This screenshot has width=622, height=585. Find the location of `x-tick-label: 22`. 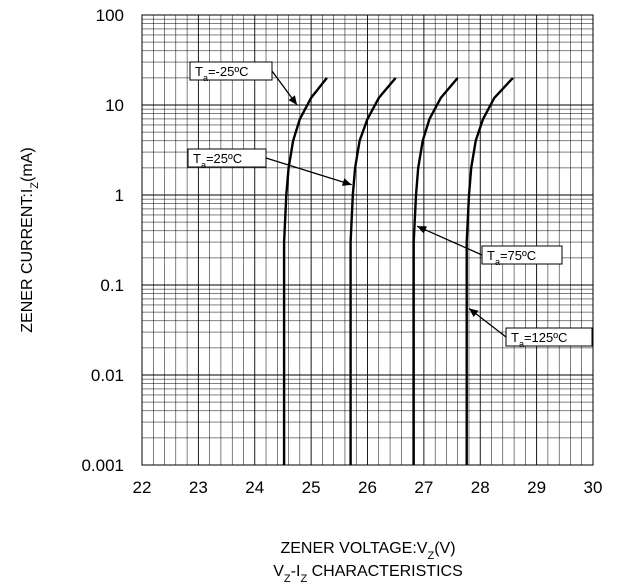

x-tick-label: 22 is located at coordinates (142, 487).